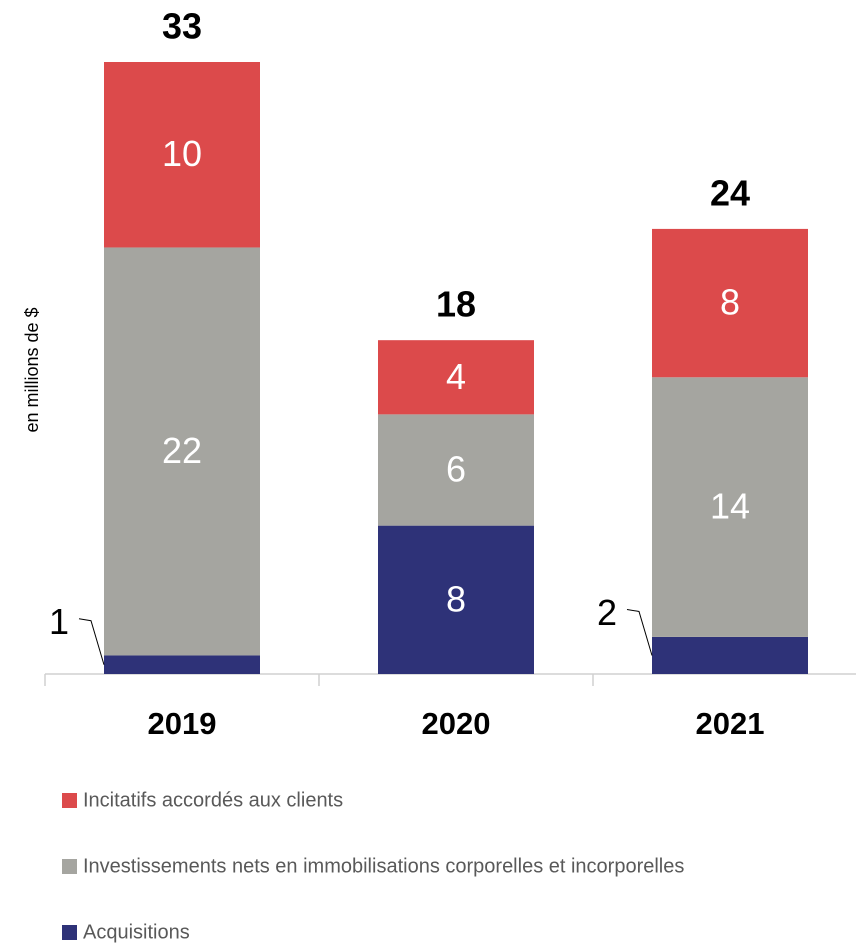  I want to click on total-label: 18, so click(456, 304).